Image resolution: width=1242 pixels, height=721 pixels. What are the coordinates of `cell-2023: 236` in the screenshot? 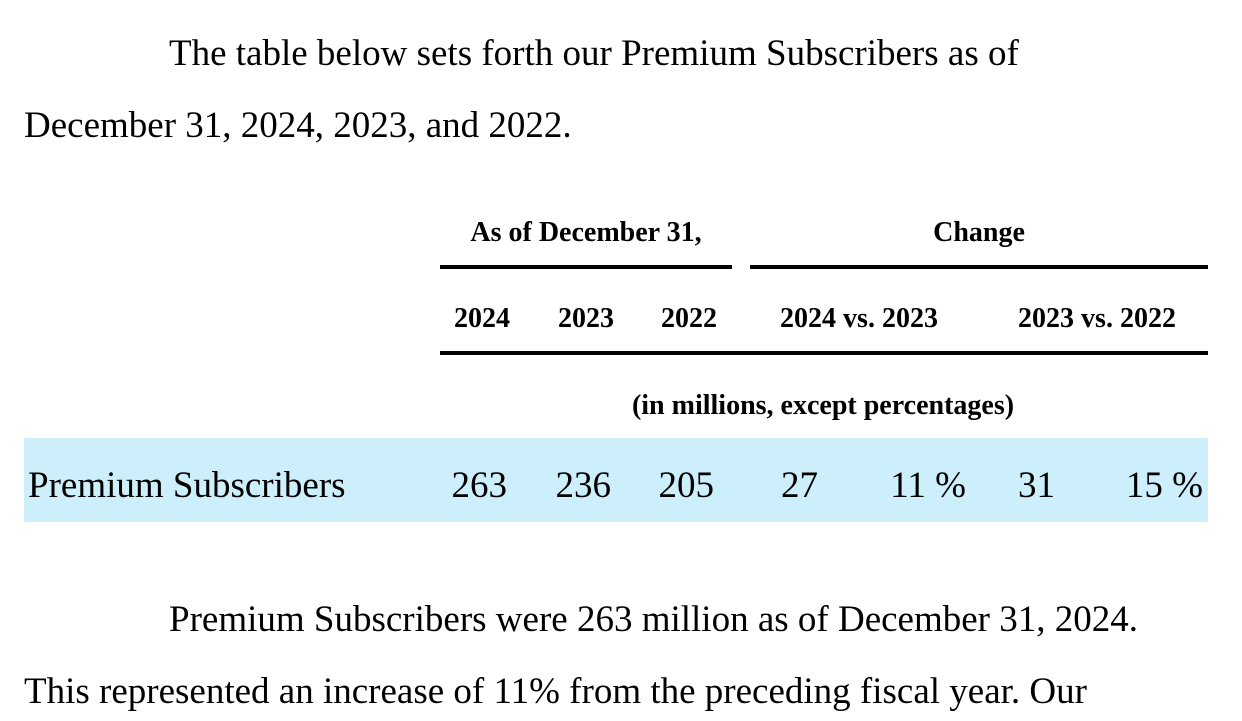 It's located at (583, 485).